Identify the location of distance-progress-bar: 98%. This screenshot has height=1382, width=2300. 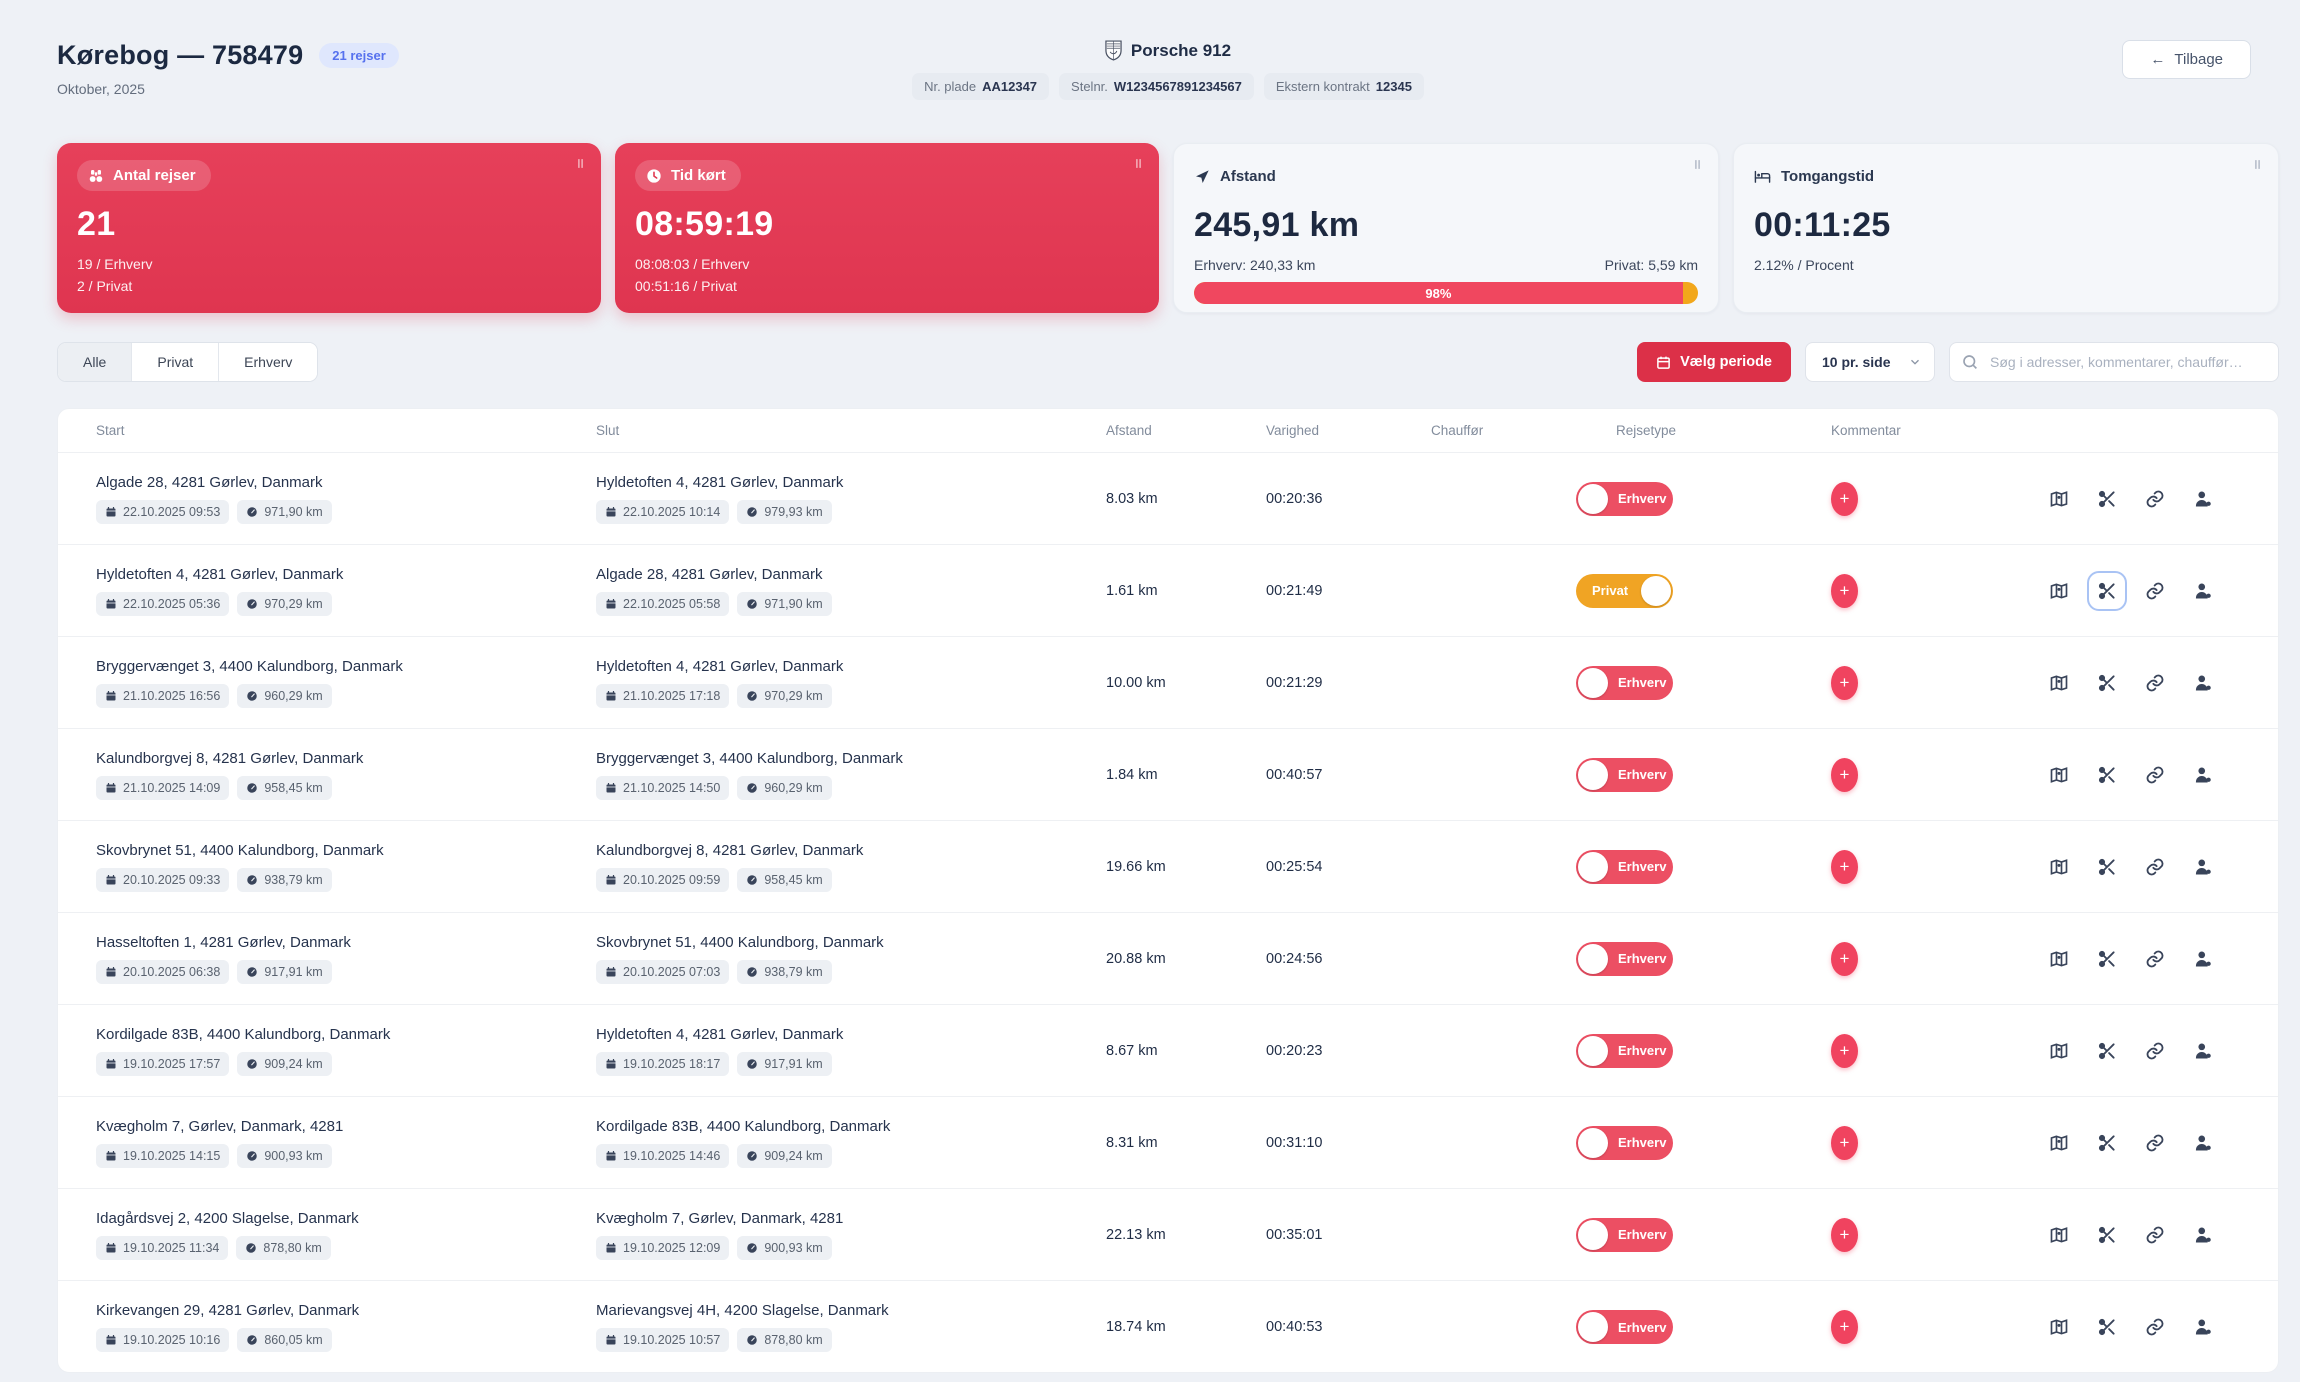
(1446, 293).